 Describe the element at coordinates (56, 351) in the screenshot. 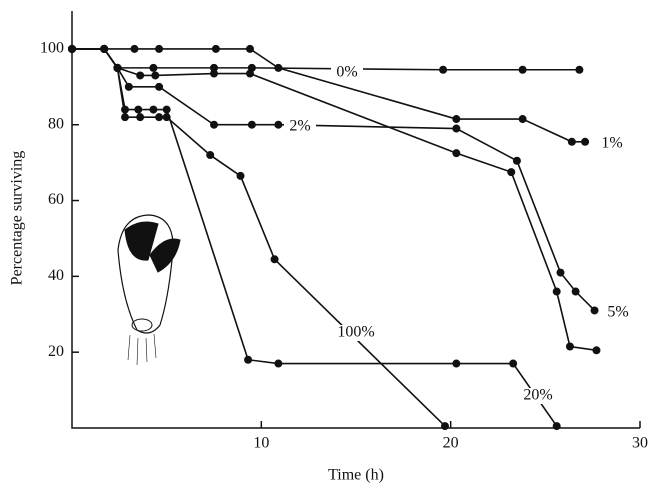

I see `y-tick-label: 20` at that location.